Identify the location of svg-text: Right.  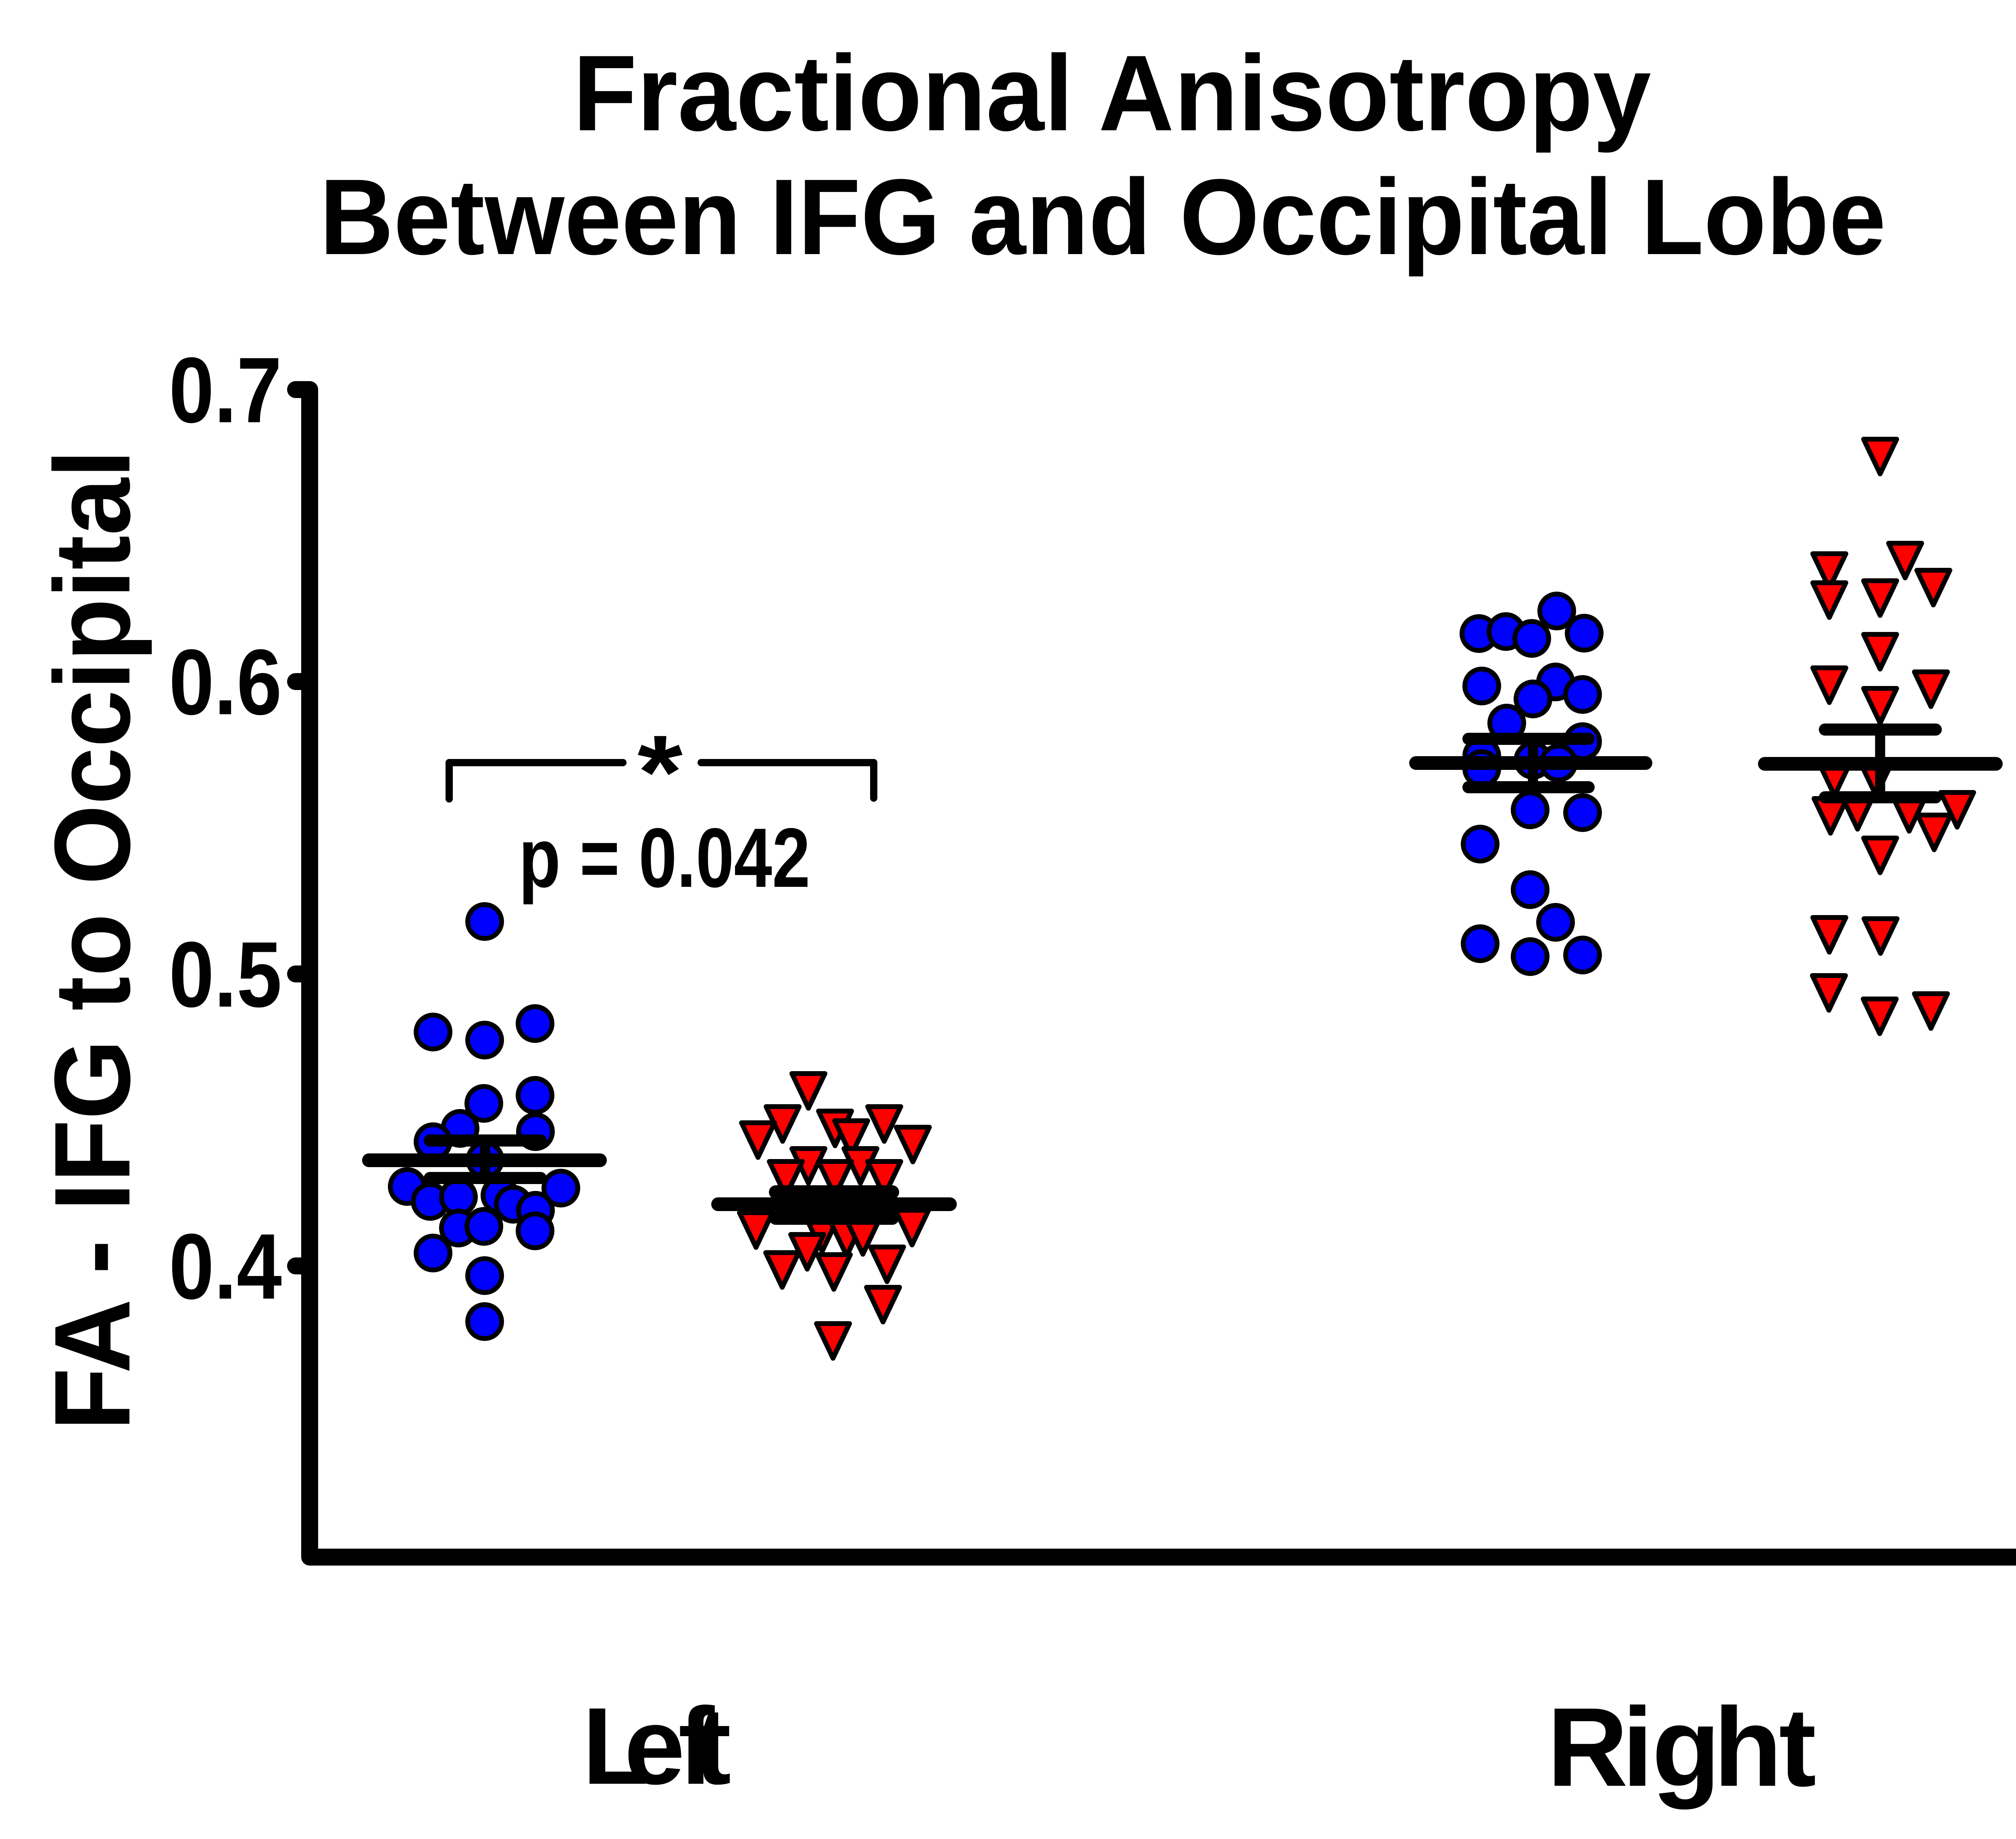
(1681, 1747).